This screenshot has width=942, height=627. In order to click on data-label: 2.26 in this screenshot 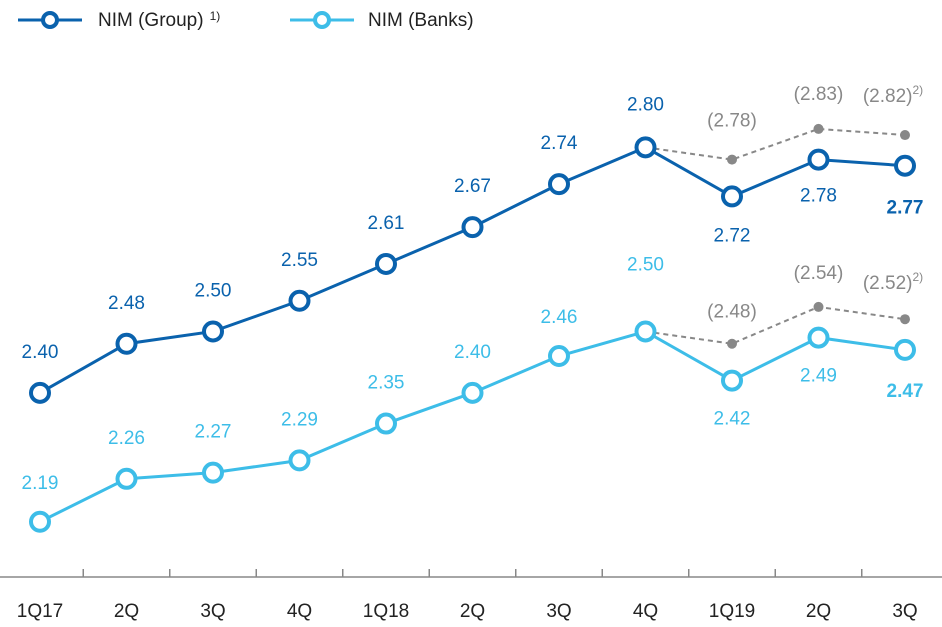, I will do `click(126, 438)`.